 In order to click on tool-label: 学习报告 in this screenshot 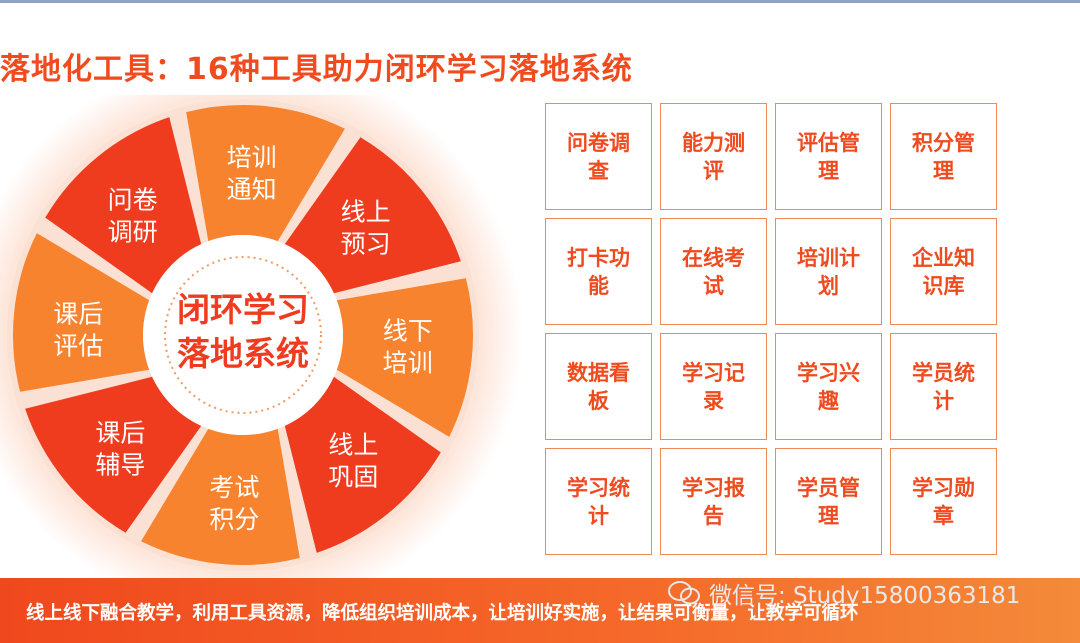, I will do `click(713, 501)`.